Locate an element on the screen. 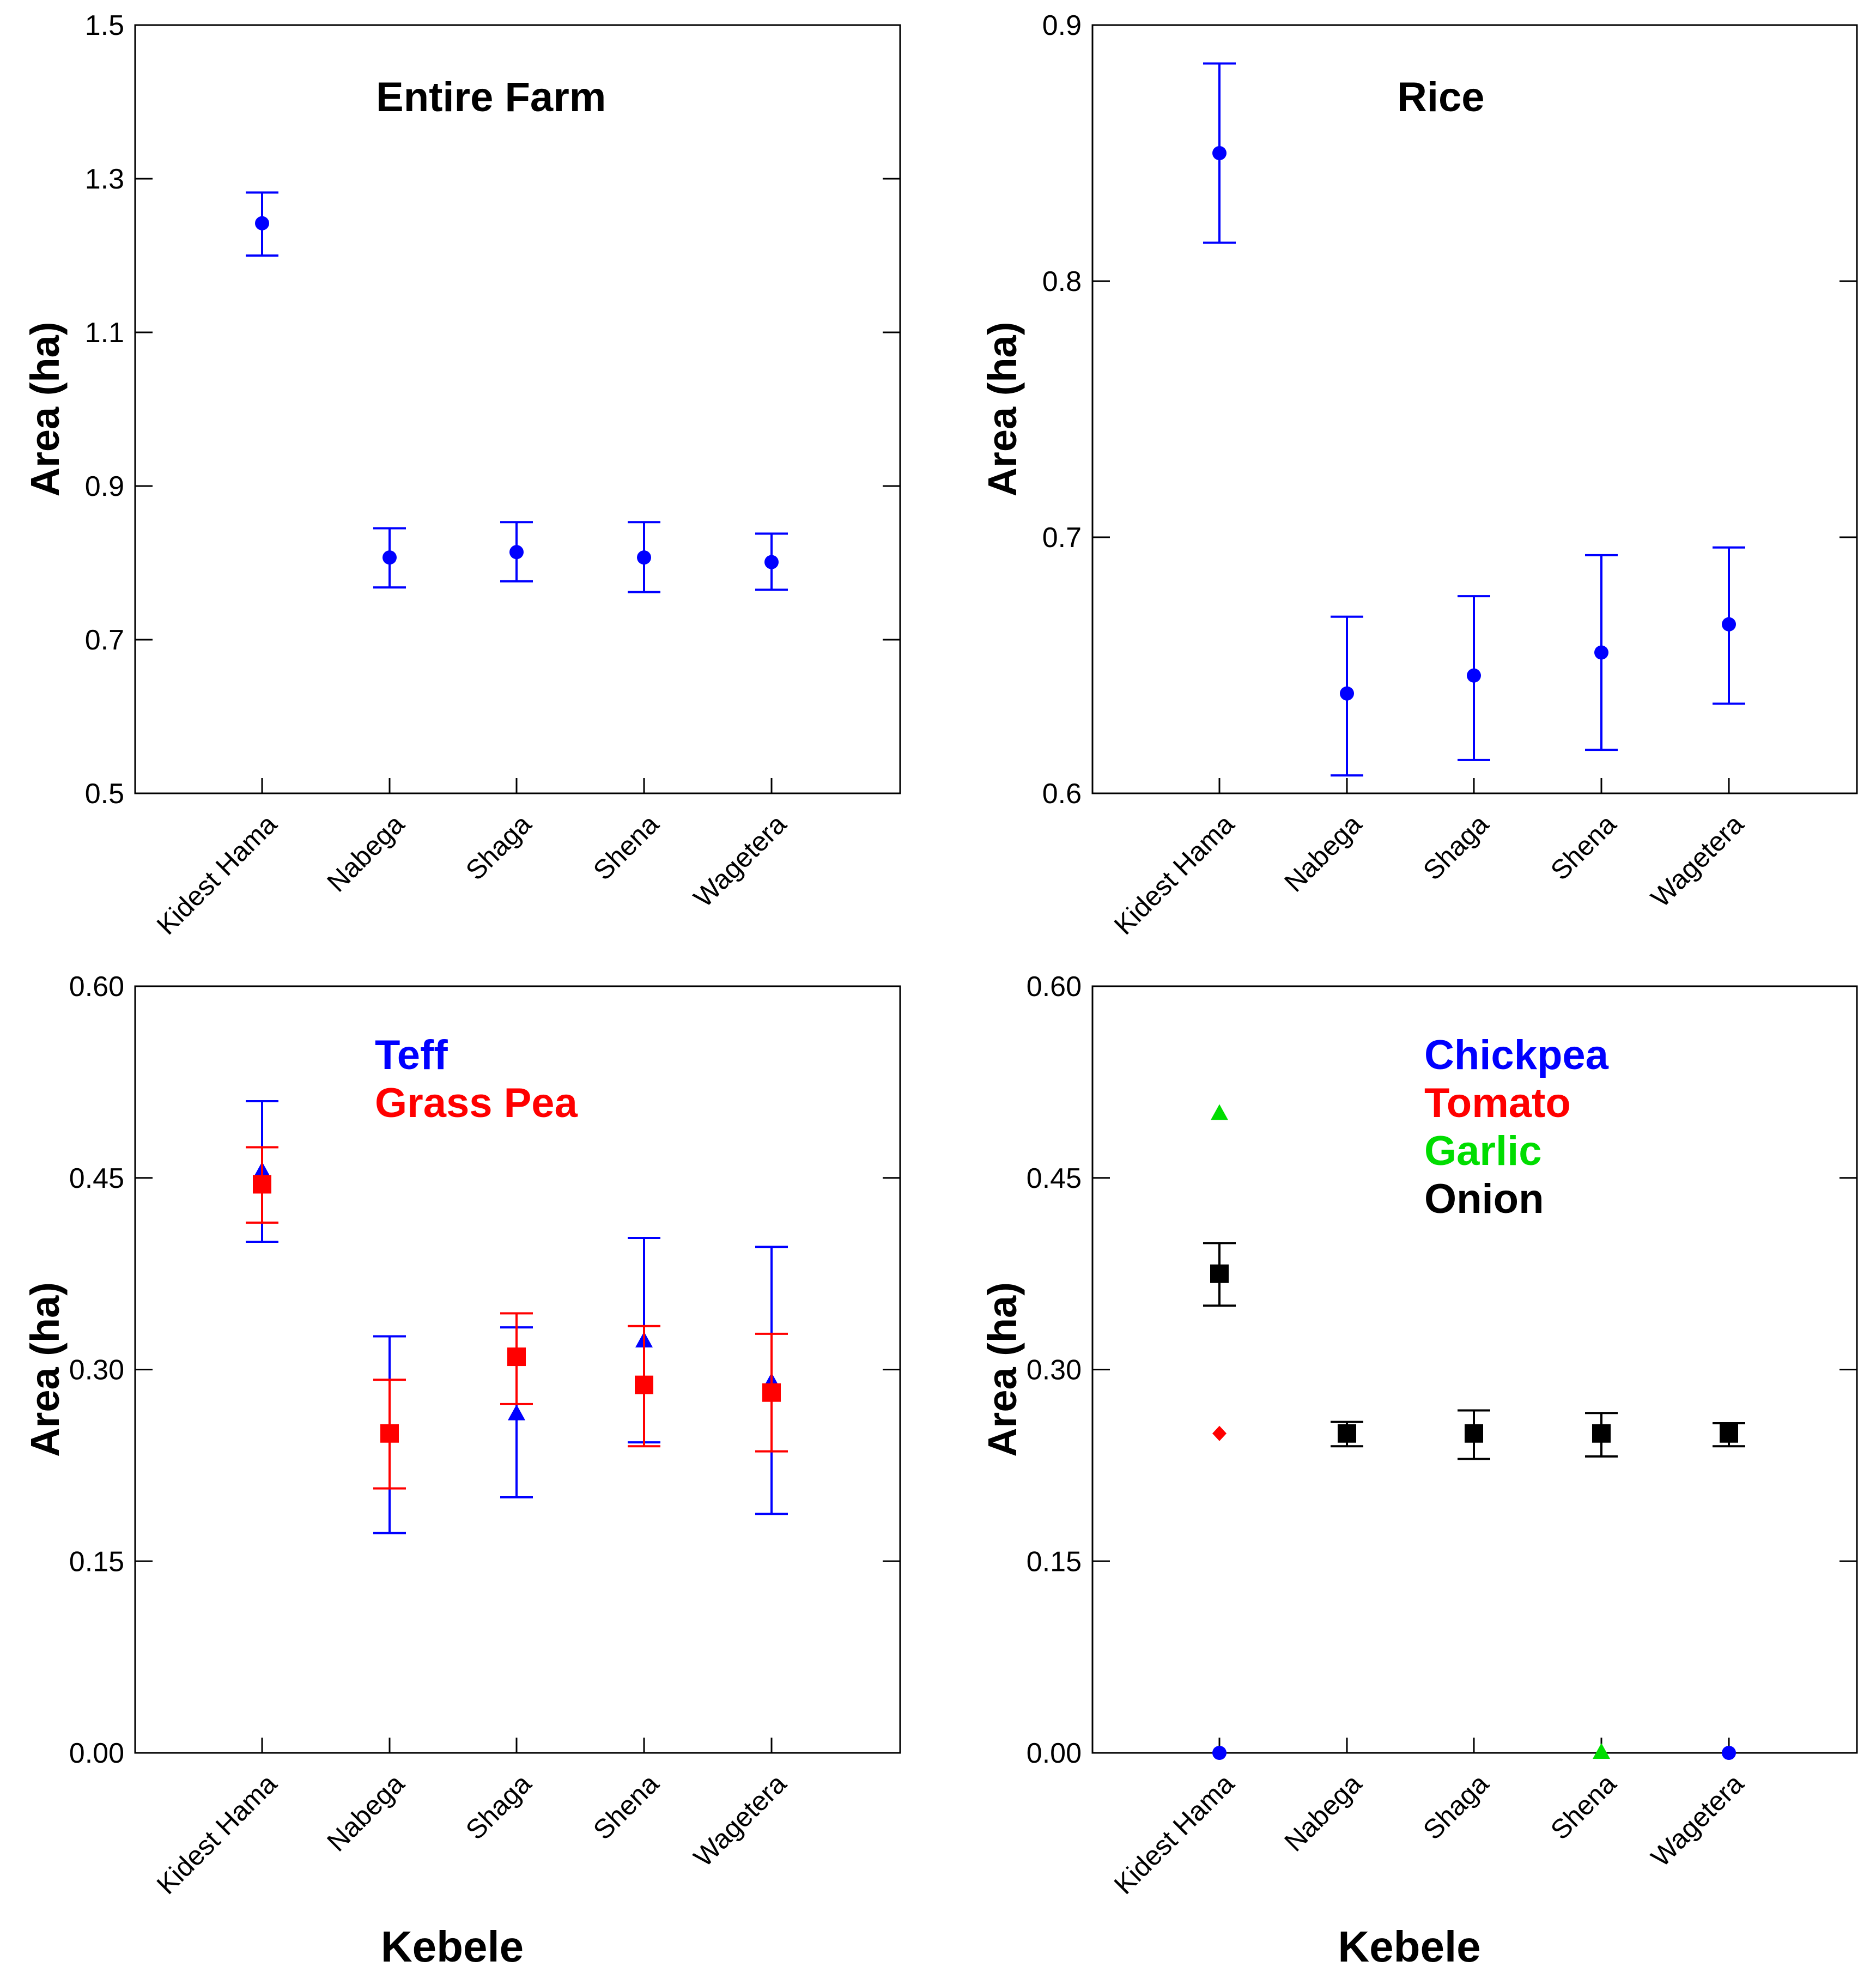  legend-entry: Teff is located at coordinates (411, 1055).